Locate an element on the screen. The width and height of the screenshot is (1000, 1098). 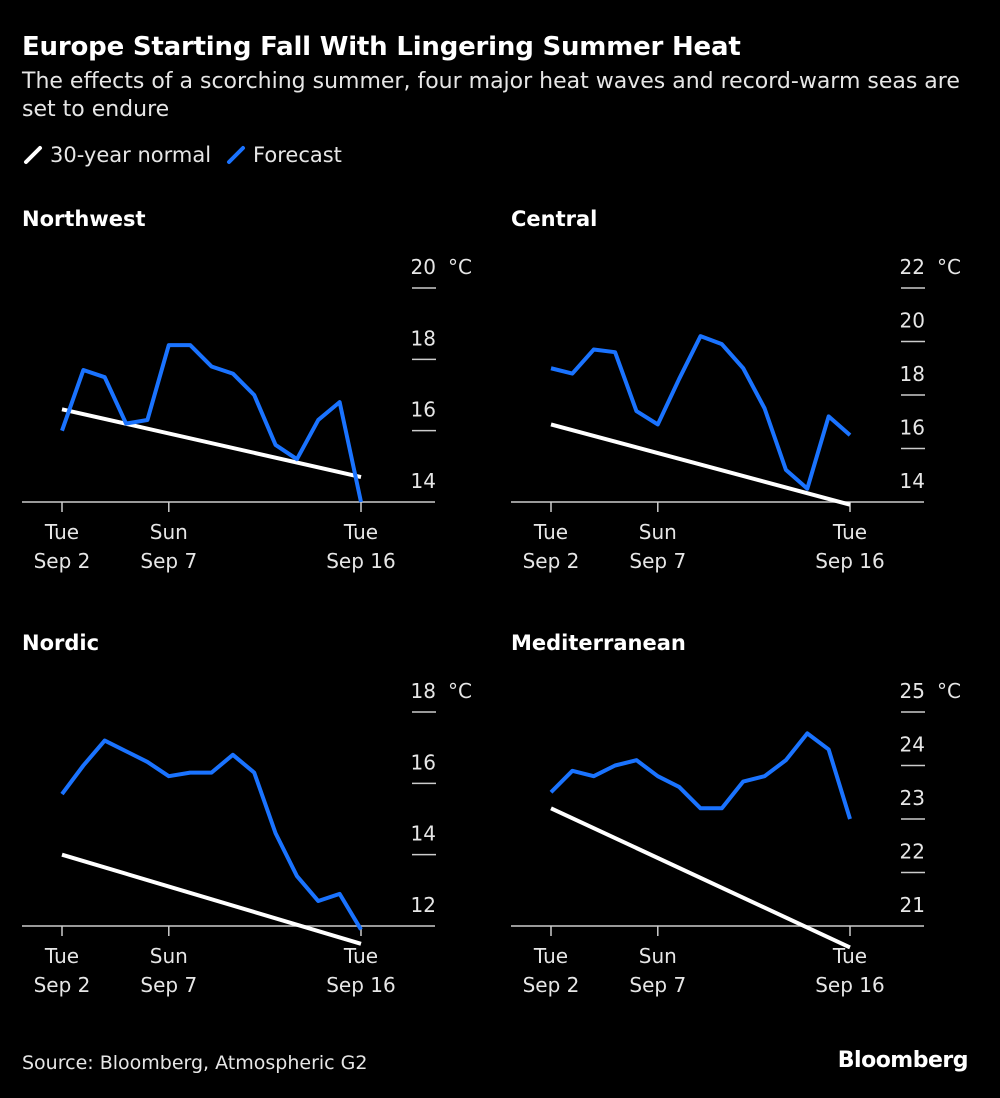
y-tick-label: 21 is located at coordinates (912, 905).